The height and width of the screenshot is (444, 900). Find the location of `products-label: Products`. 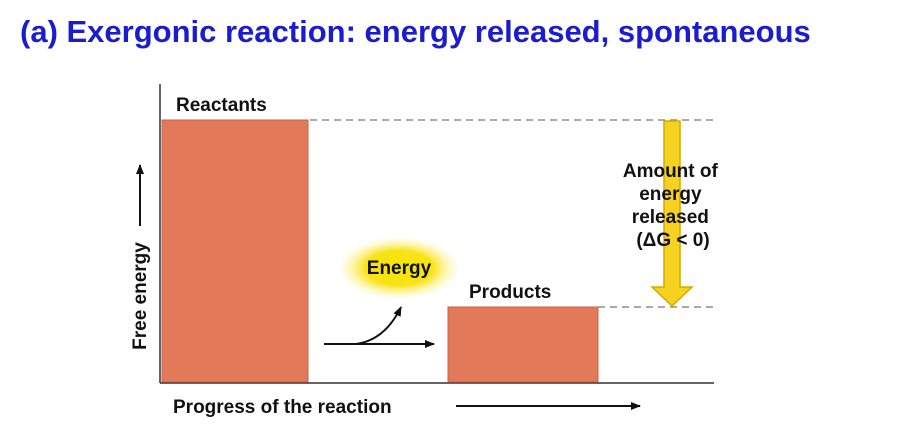

products-label: Products is located at coordinates (510, 292).